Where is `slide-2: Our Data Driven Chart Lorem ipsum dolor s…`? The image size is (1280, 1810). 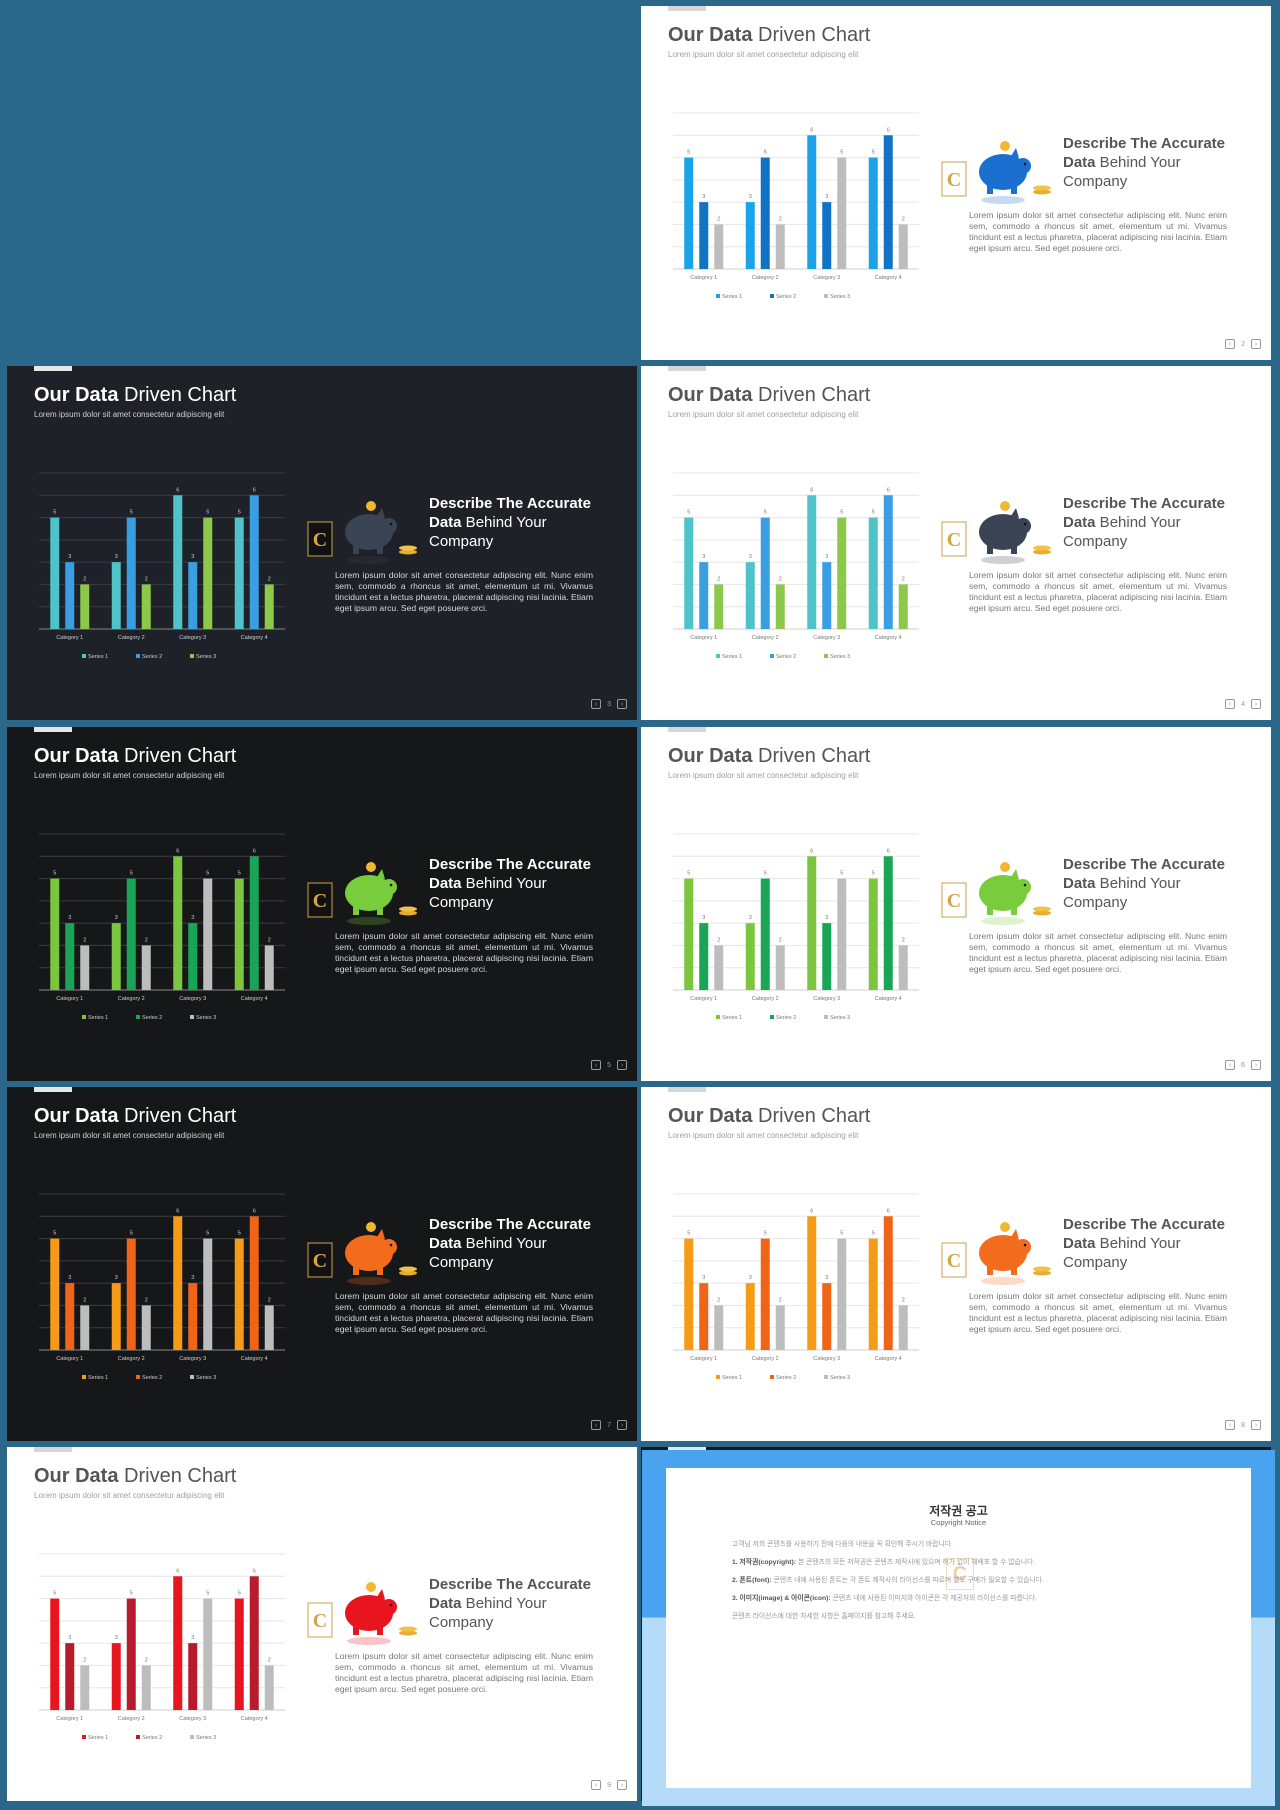
slide-2: Our Data Driven Chart Lorem ipsum dolor s… is located at coordinates (956, 183).